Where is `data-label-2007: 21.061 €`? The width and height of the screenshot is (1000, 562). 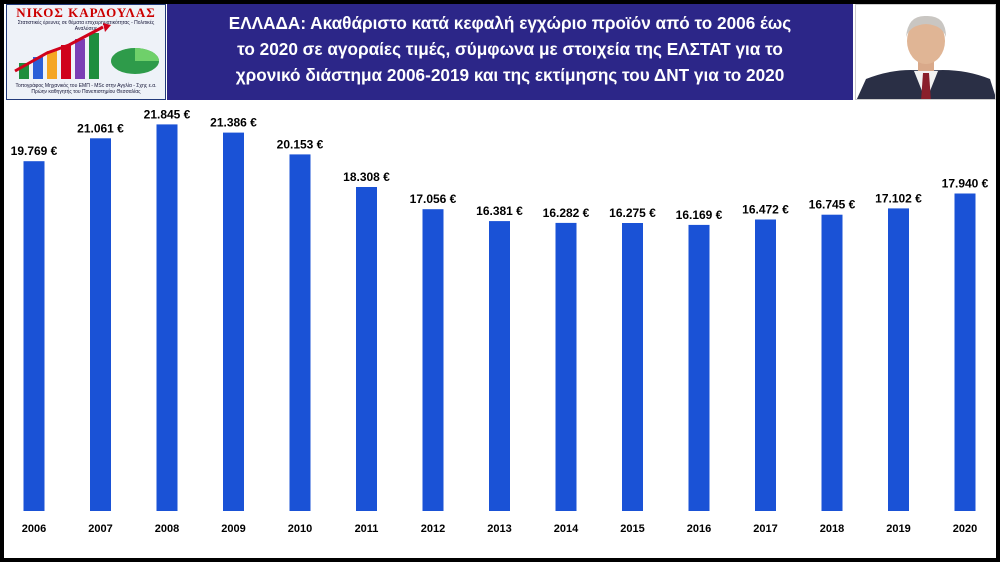
data-label-2007: 21.061 € is located at coordinates (100, 128).